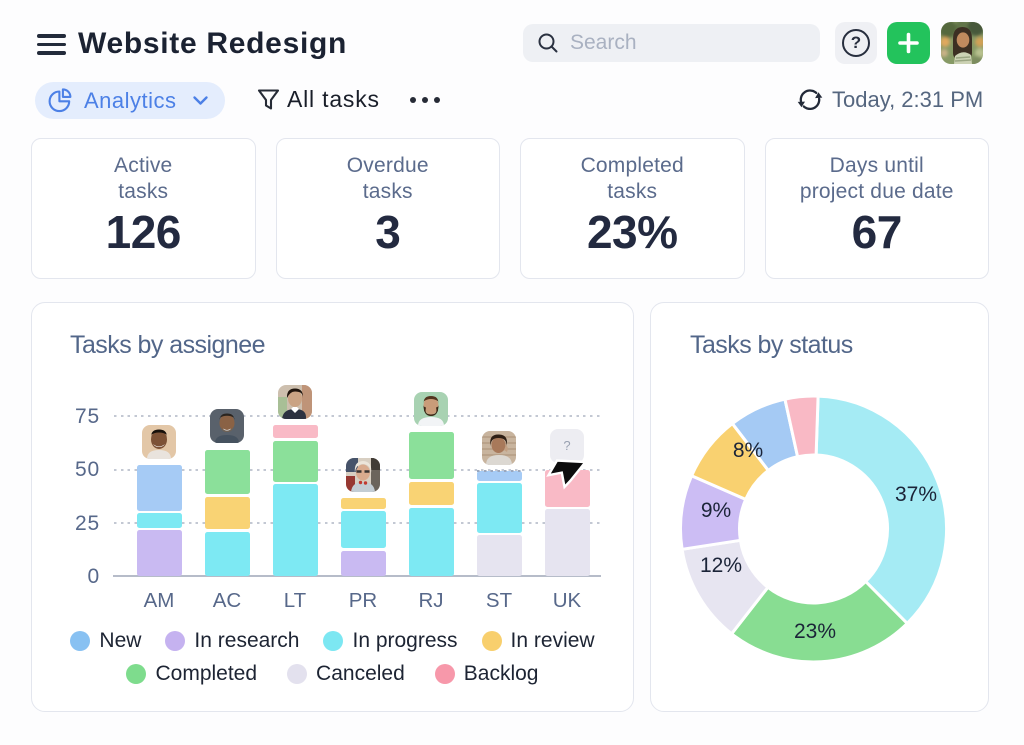 The width and height of the screenshot is (1024, 745). Describe the element at coordinates (815, 631) in the screenshot. I see `svg-text: 23%` at that location.